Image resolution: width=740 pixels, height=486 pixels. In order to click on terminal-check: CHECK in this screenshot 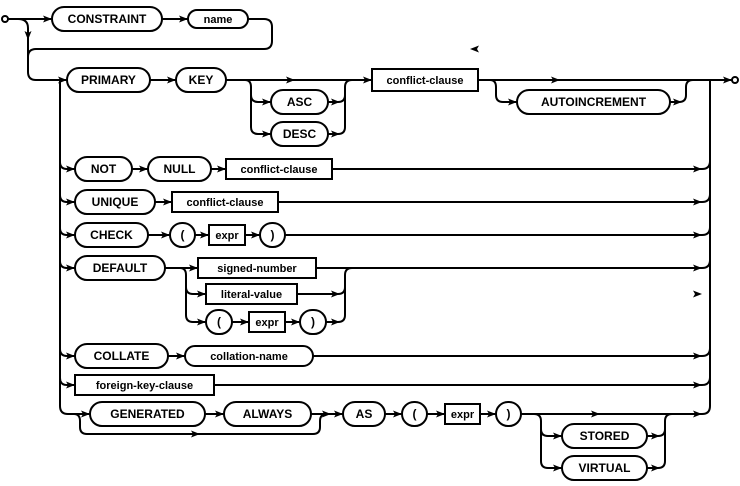, I will do `click(111, 235)`.